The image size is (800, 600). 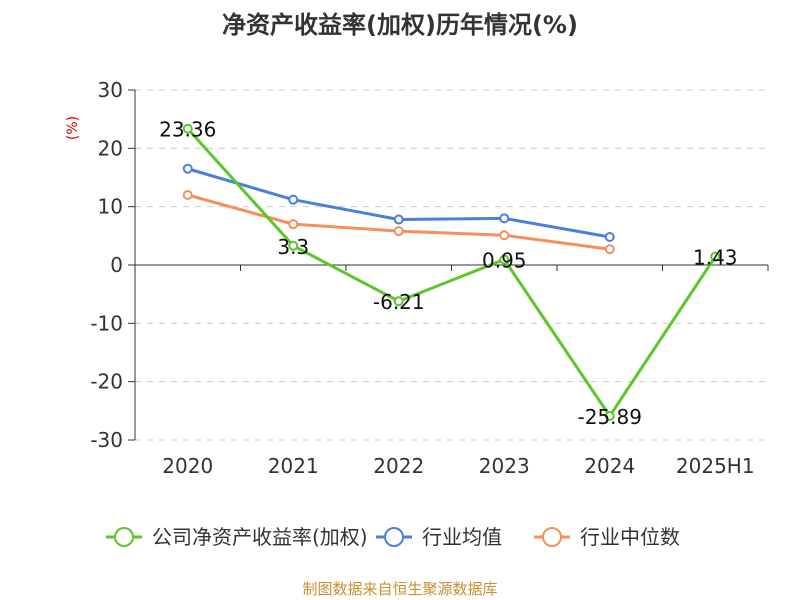 I want to click on legend-label: 行业中位数, so click(x=630, y=537).